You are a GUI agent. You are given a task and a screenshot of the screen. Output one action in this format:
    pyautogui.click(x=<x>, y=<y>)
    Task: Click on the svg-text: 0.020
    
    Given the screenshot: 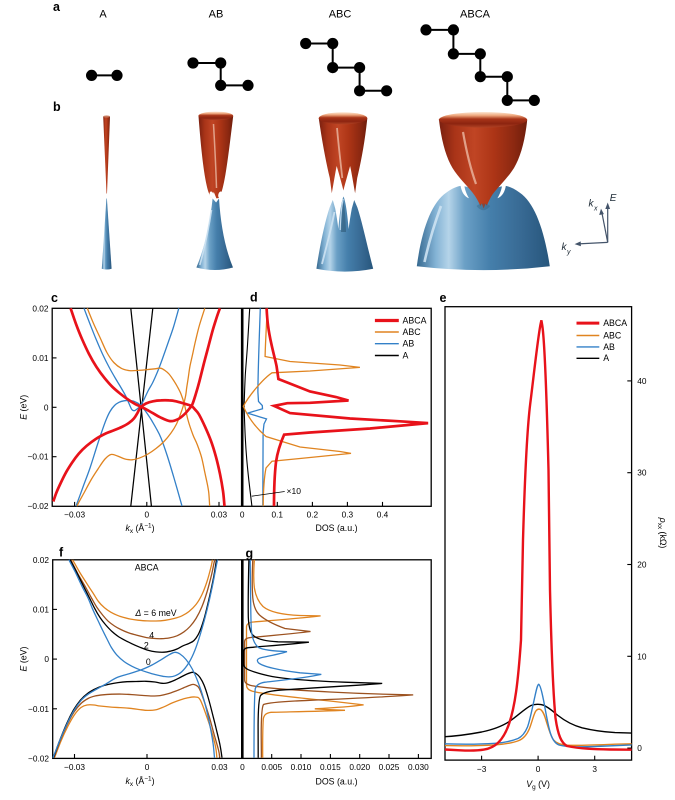 What is the action you would take?
    pyautogui.click(x=359, y=767)
    